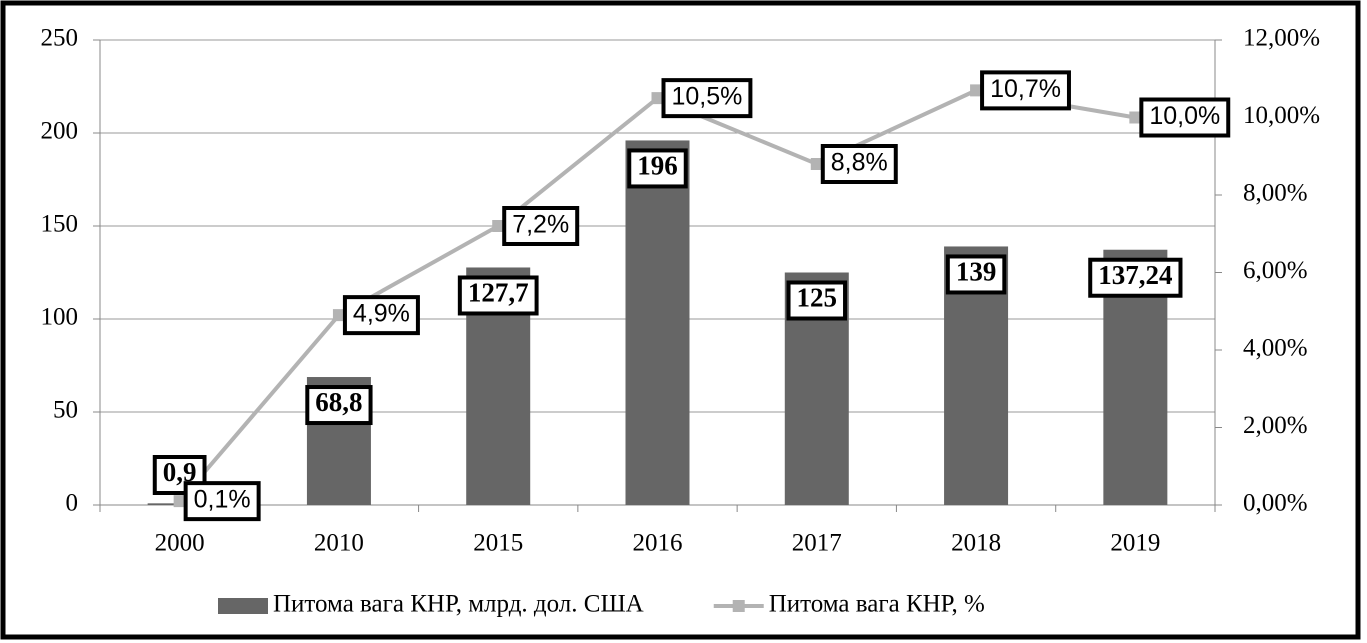 The width and height of the screenshot is (1367, 643). I want to click on data-label-group: 8,8%, so click(859, 164).